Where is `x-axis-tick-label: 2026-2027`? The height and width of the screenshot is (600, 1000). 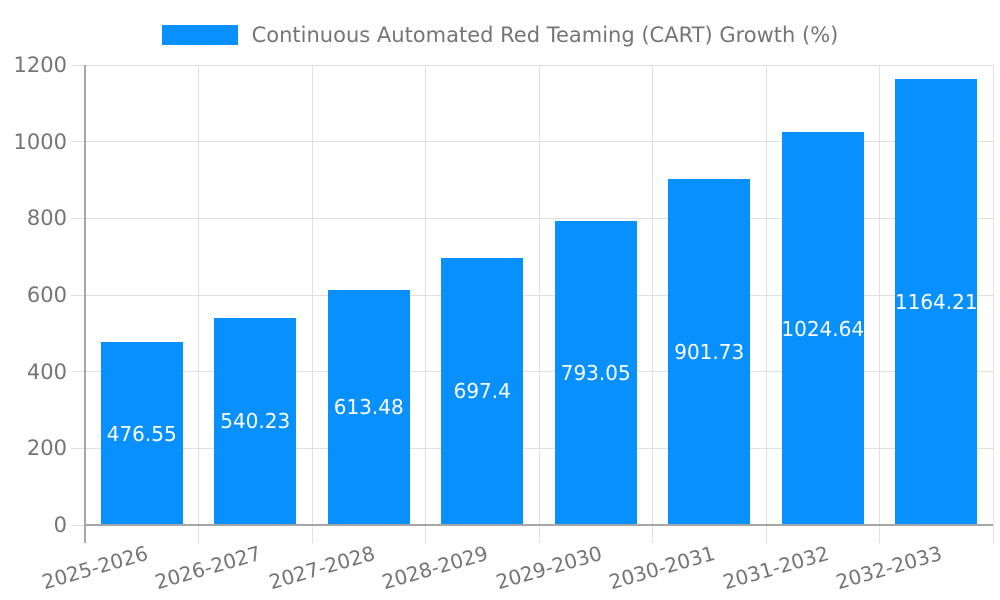 x-axis-tick-label: 2026-2027 is located at coordinates (208, 568).